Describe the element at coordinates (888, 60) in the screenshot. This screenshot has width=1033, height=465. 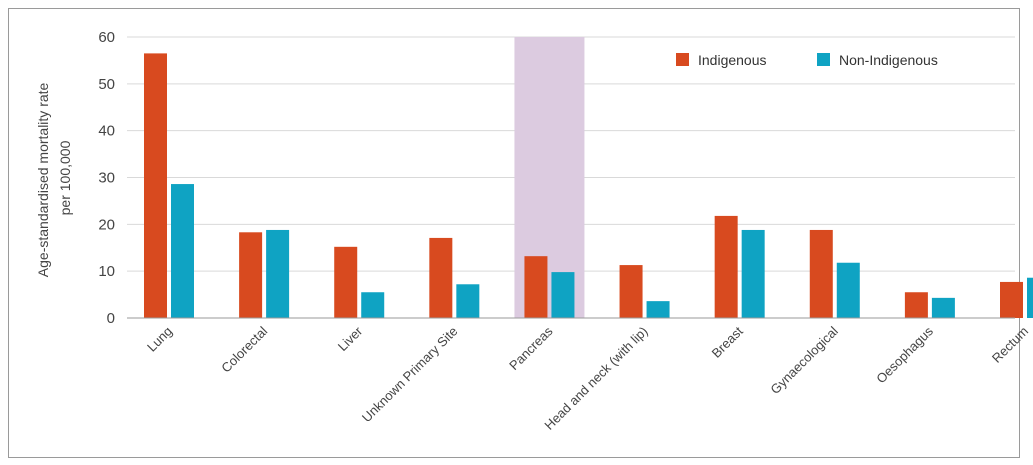
I see `legend-label: Non-Indigenous` at that location.